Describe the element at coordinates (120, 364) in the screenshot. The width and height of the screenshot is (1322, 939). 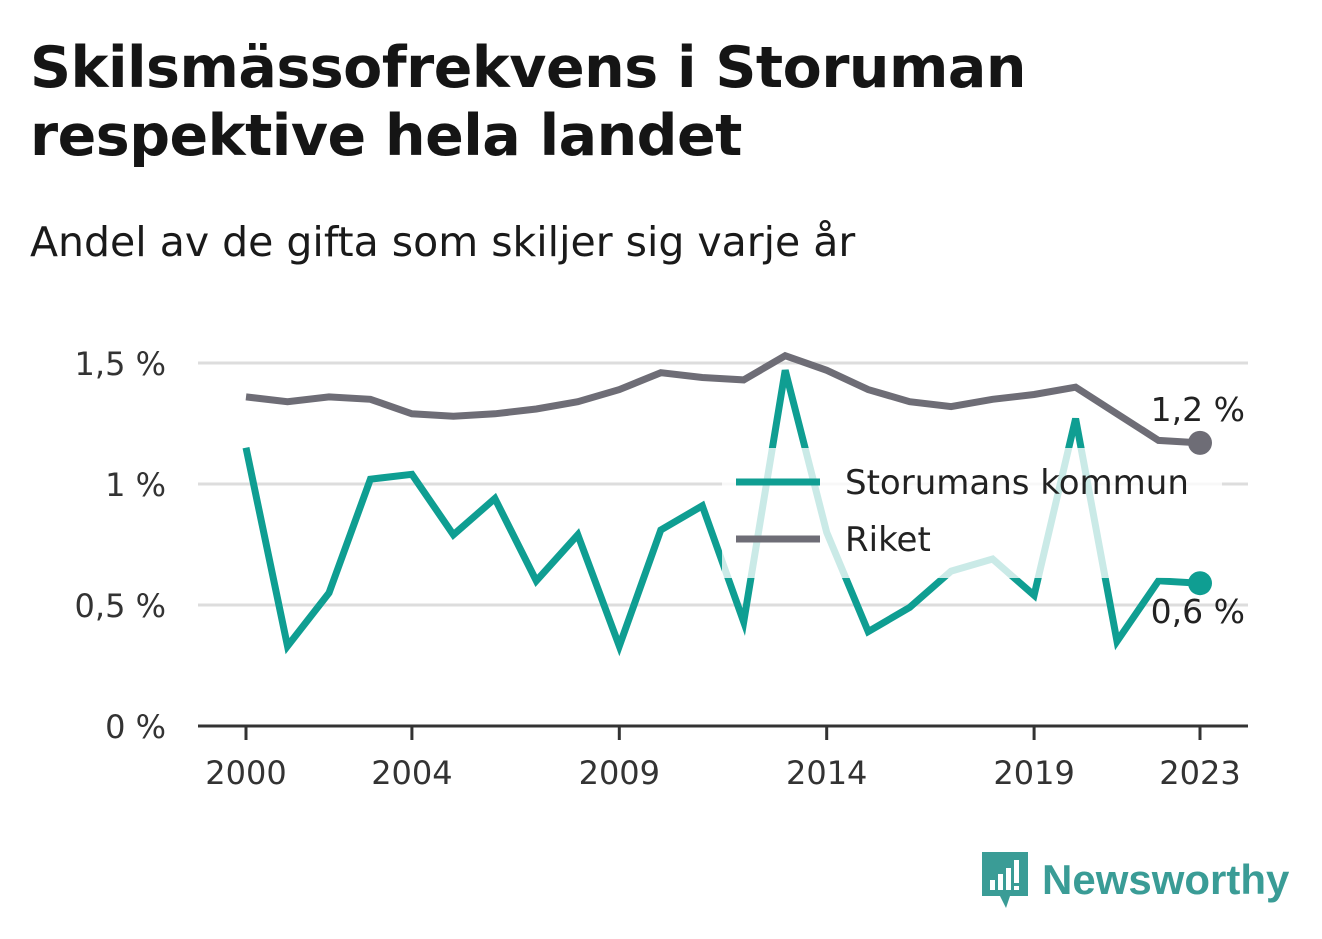
I see `y-tick-label: 1,5 %` at that location.